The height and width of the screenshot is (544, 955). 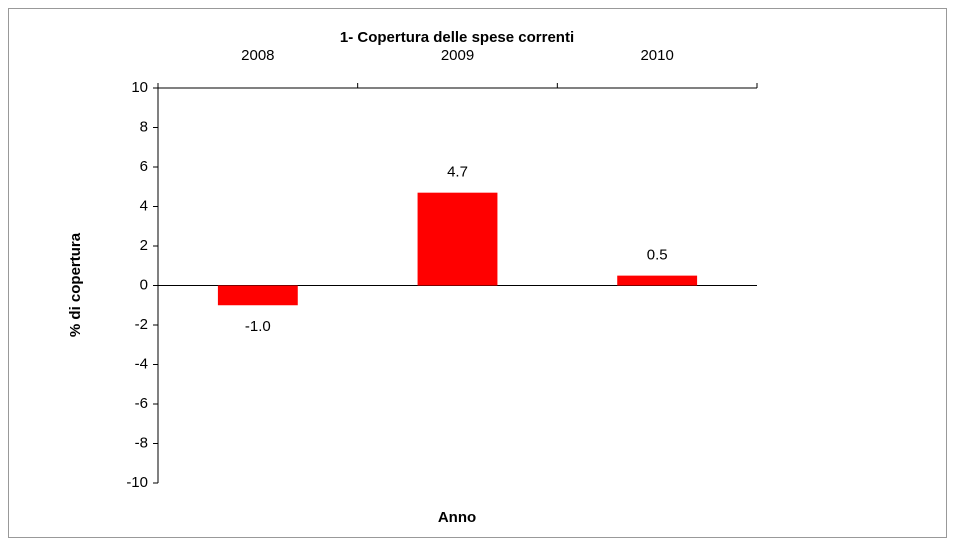 What do you see at coordinates (141, 363) in the screenshot?
I see `y-tick-label: -4` at bounding box center [141, 363].